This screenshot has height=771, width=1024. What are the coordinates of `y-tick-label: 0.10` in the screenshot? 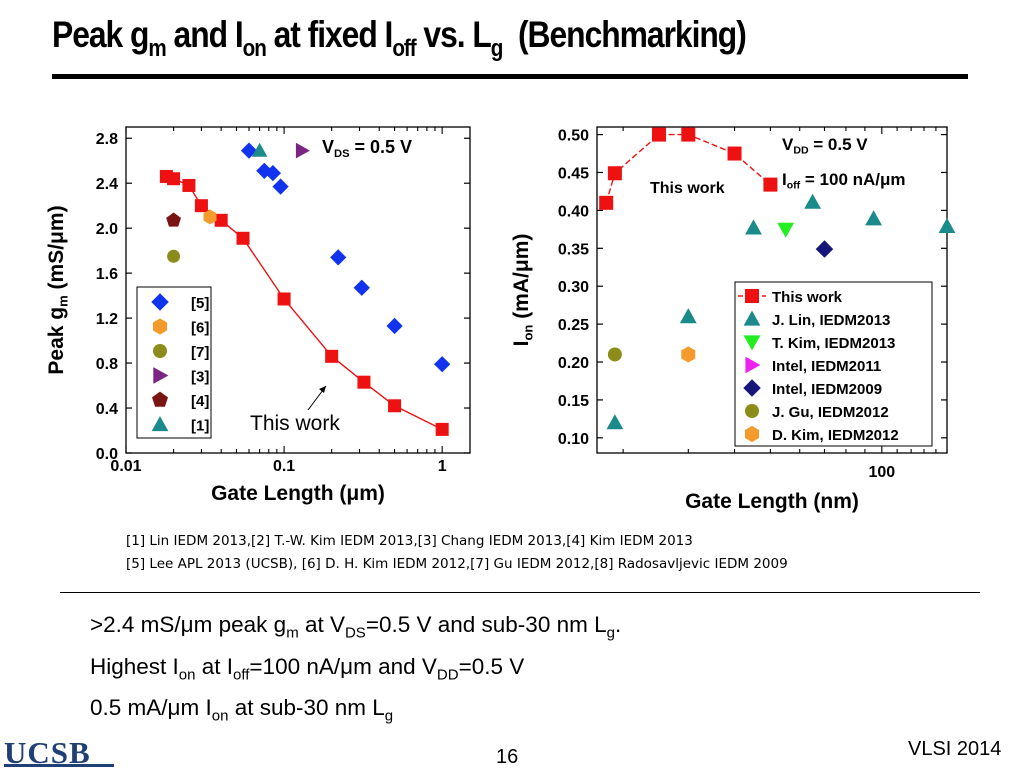 It's located at (573, 439).